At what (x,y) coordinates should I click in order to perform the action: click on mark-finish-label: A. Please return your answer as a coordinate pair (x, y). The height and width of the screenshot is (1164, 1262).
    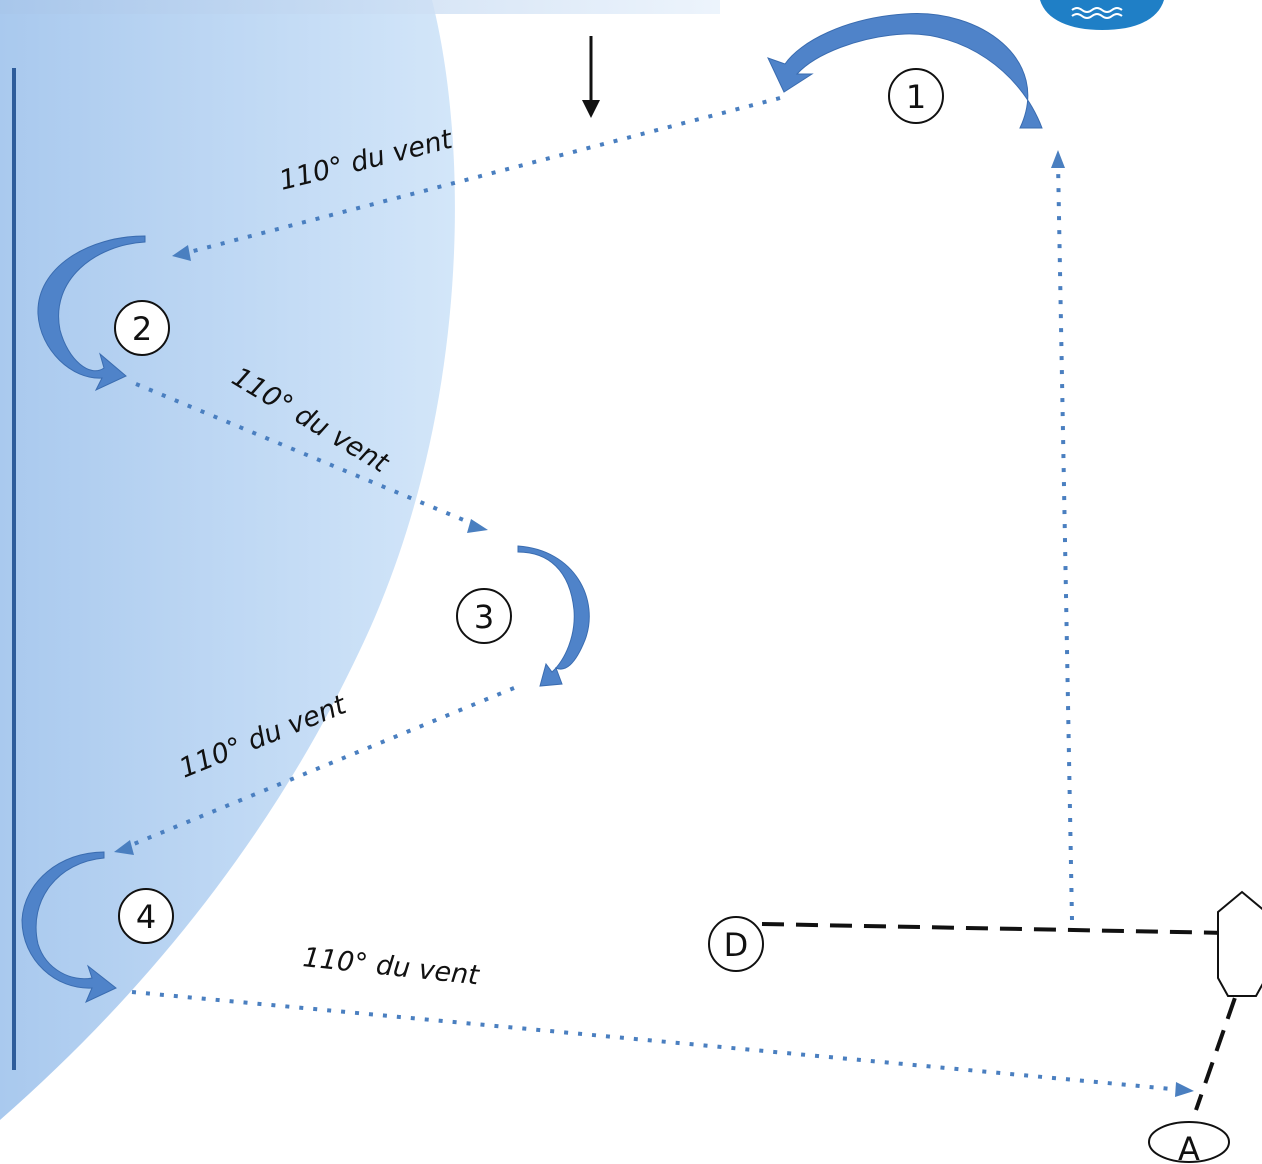
    Looking at the image, I should click on (1189, 1147).